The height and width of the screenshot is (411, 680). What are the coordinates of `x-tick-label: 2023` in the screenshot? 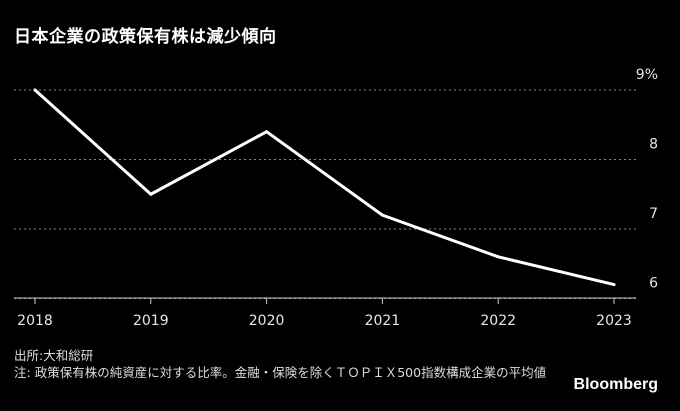 It's located at (614, 321).